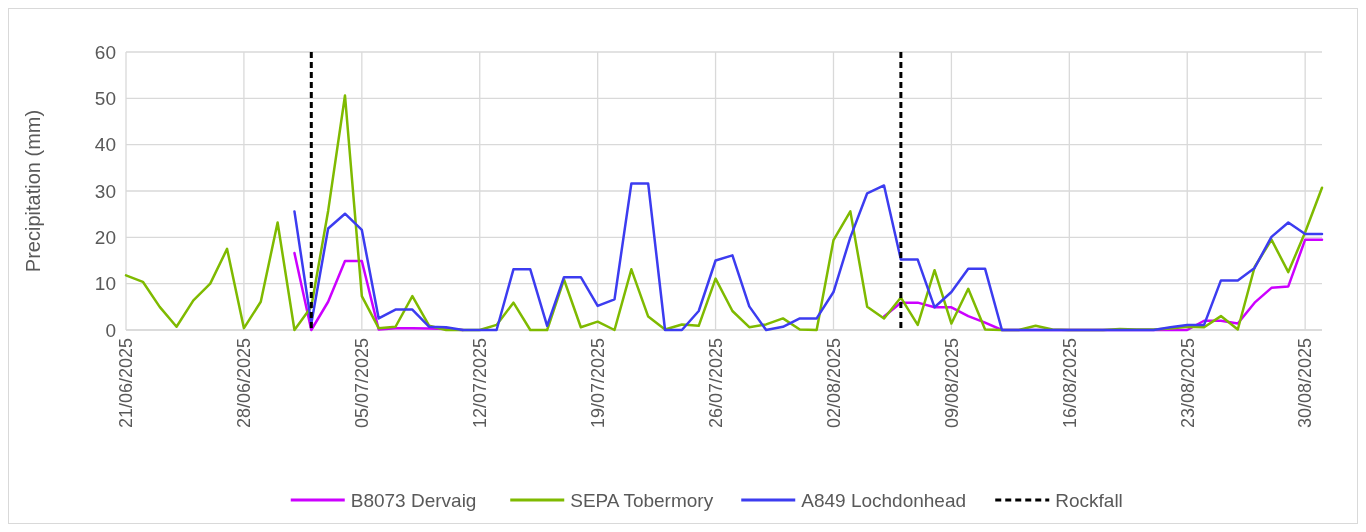 This screenshot has width=1366, height=532. Describe the element at coordinates (833, 383) in the screenshot. I see `x-tick-label: 02/08/2025` at that location.